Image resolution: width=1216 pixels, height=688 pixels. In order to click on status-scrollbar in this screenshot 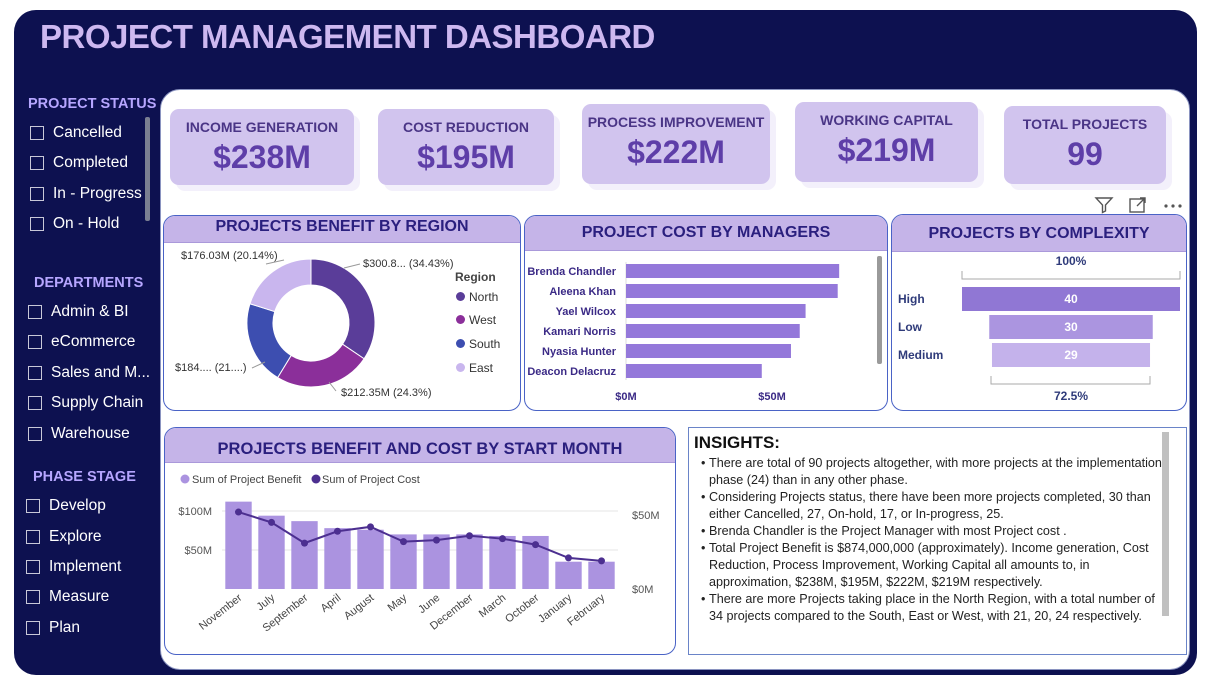, I will do `click(147, 169)`.